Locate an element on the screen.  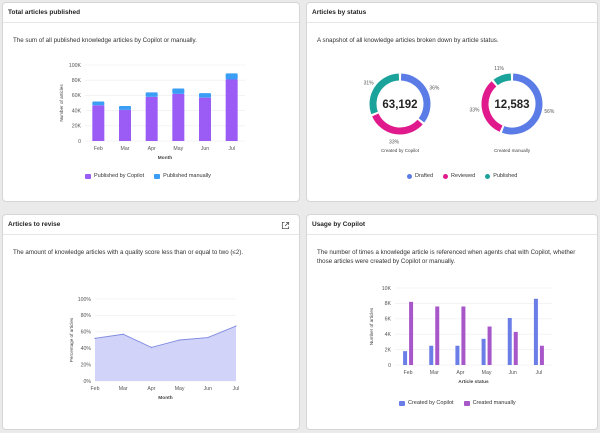
area-fill is located at coordinates (165, 353).